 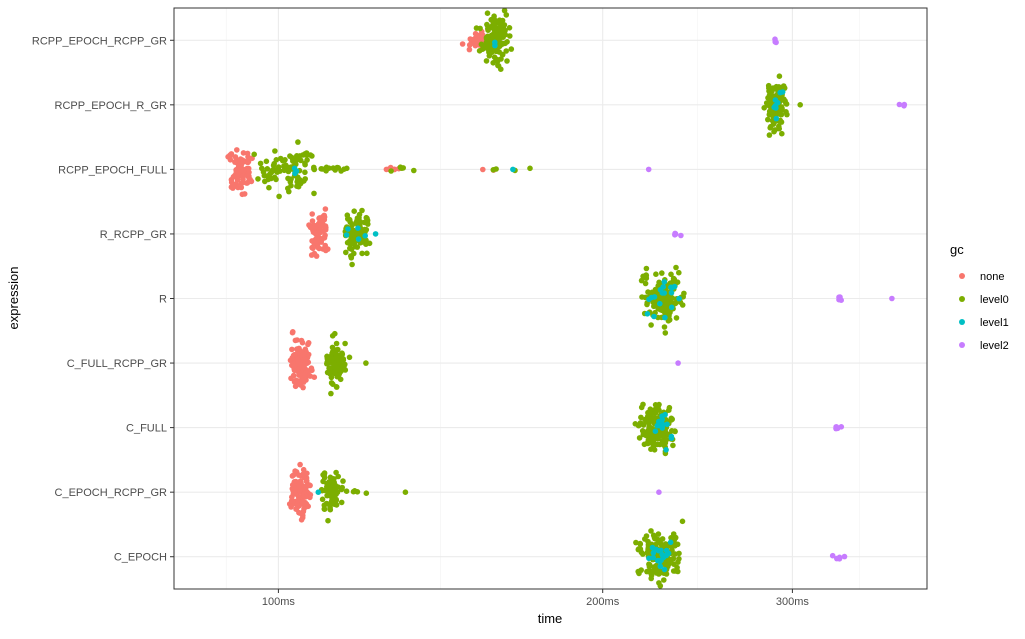 I want to click on x-tick-label: 100ms, so click(x=279, y=602).